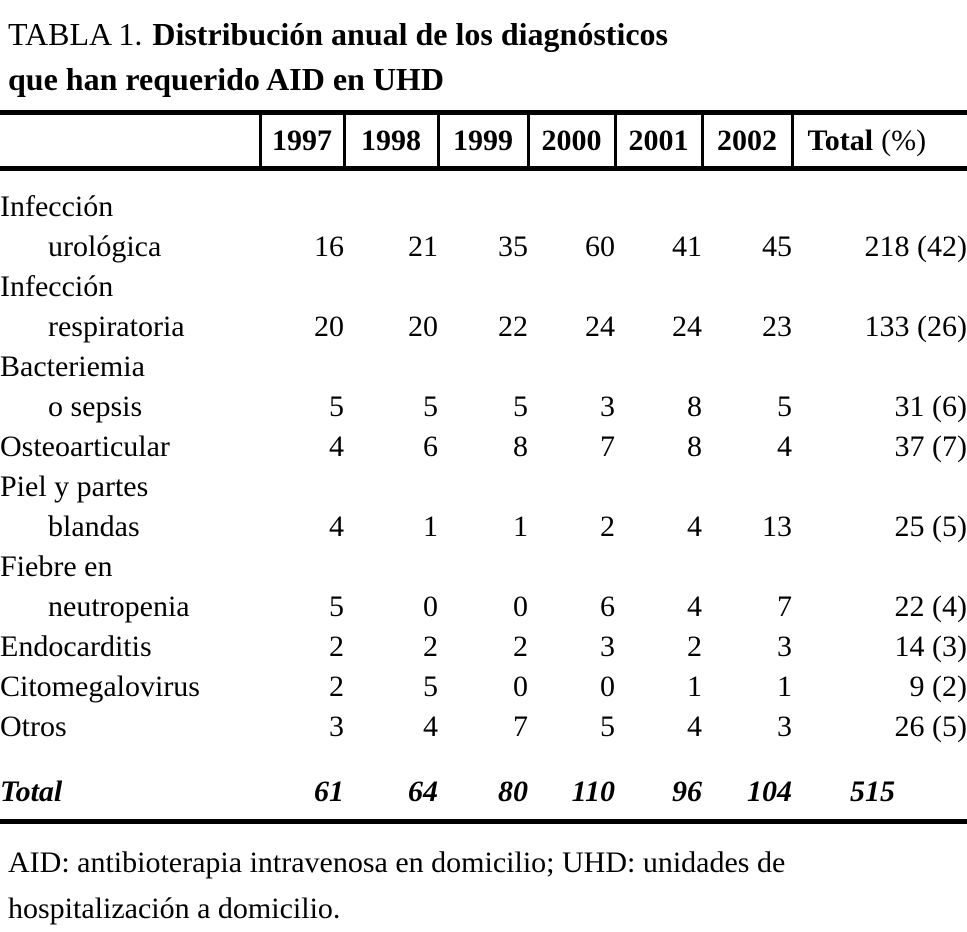 The width and height of the screenshot is (967, 932). What do you see at coordinates (513, 246) in the screenshot?
I see `value-cell: 35` at bounding box center [513, 246].